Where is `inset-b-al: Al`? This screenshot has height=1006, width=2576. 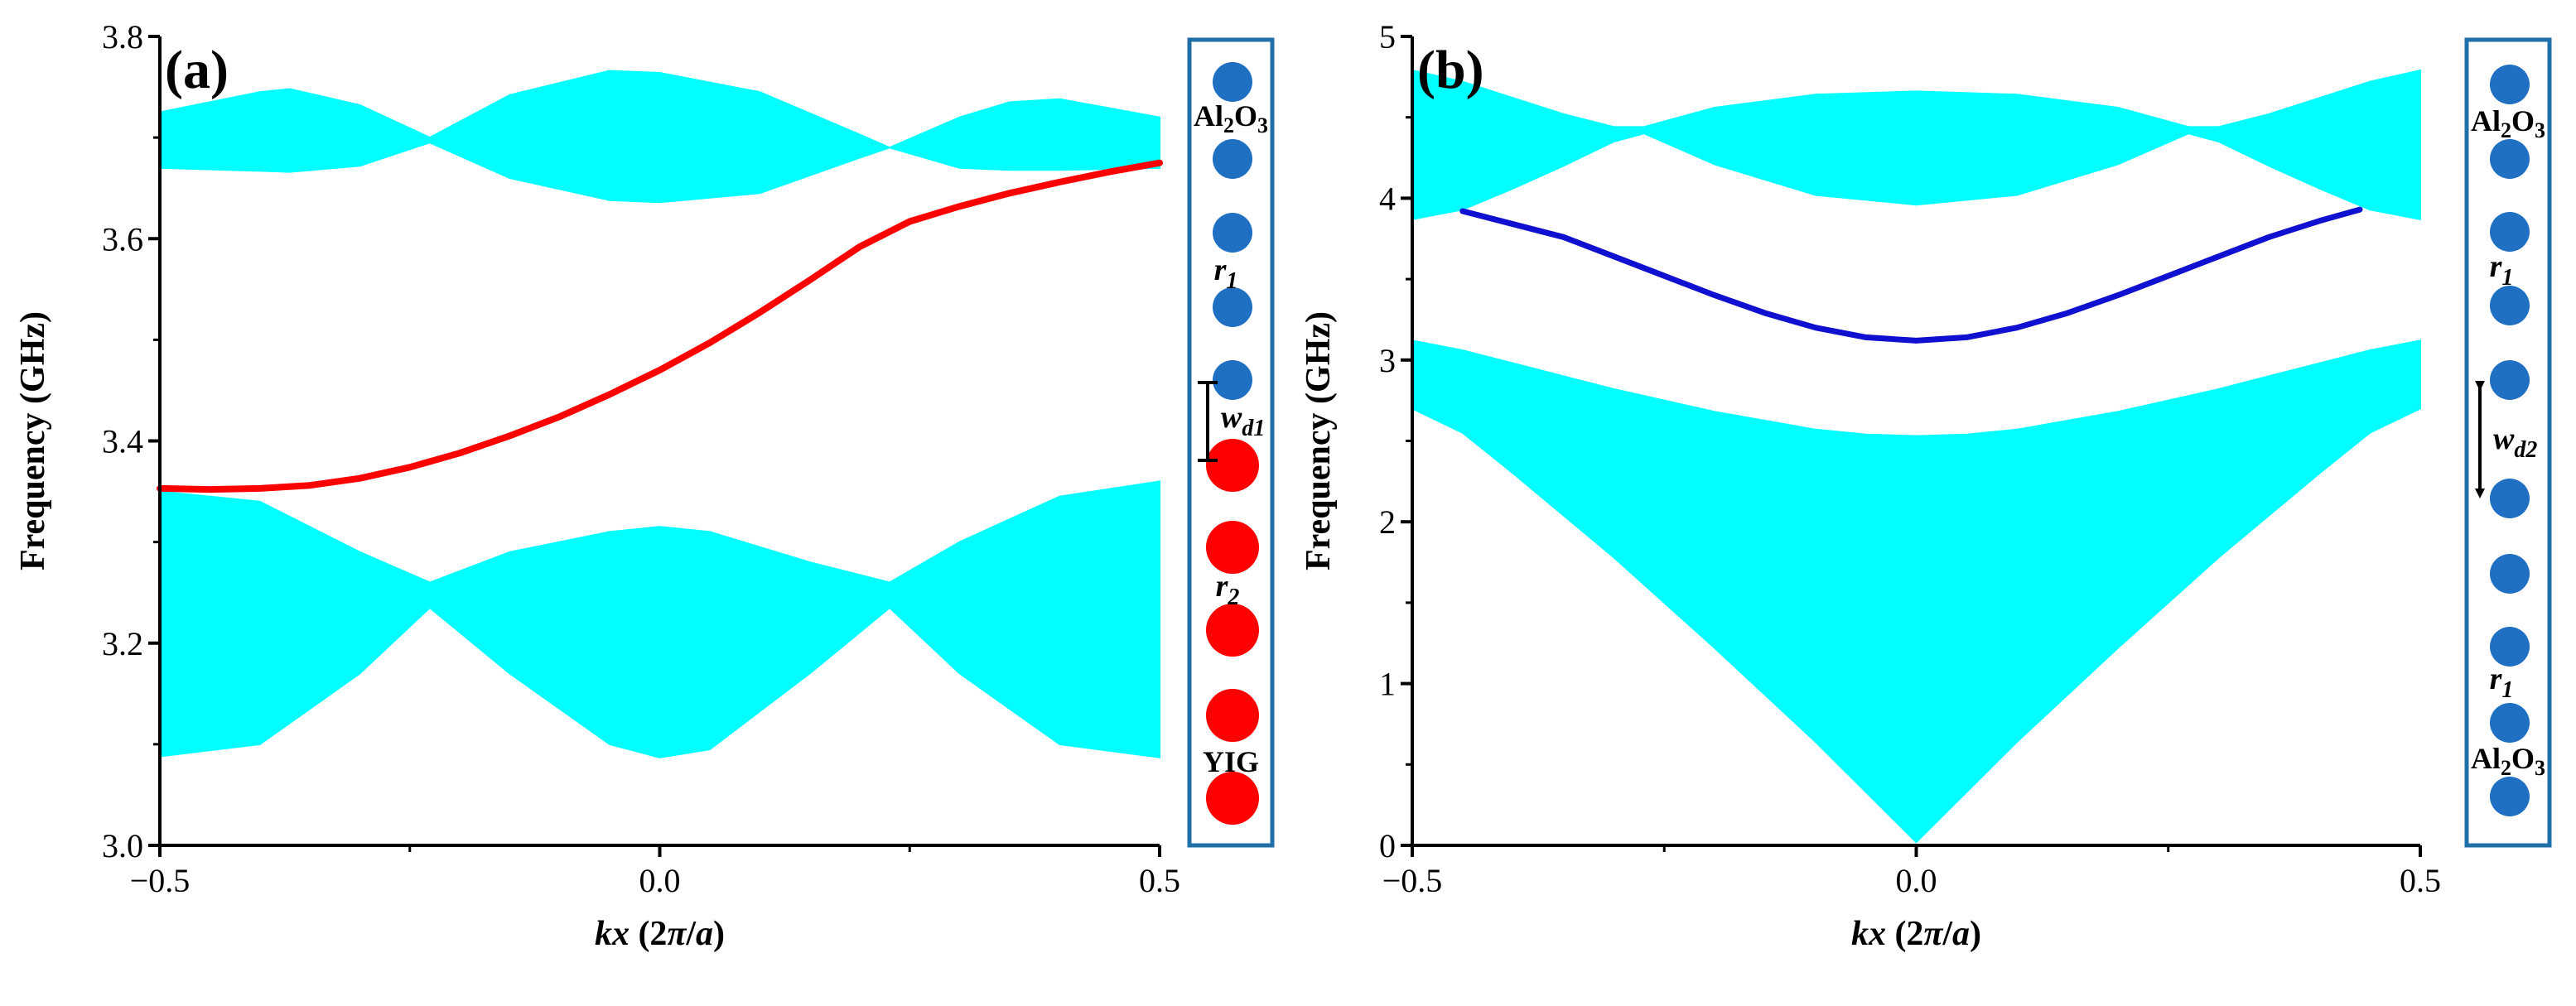
inset-b-al: Al is located at coordinates (2486, 120).